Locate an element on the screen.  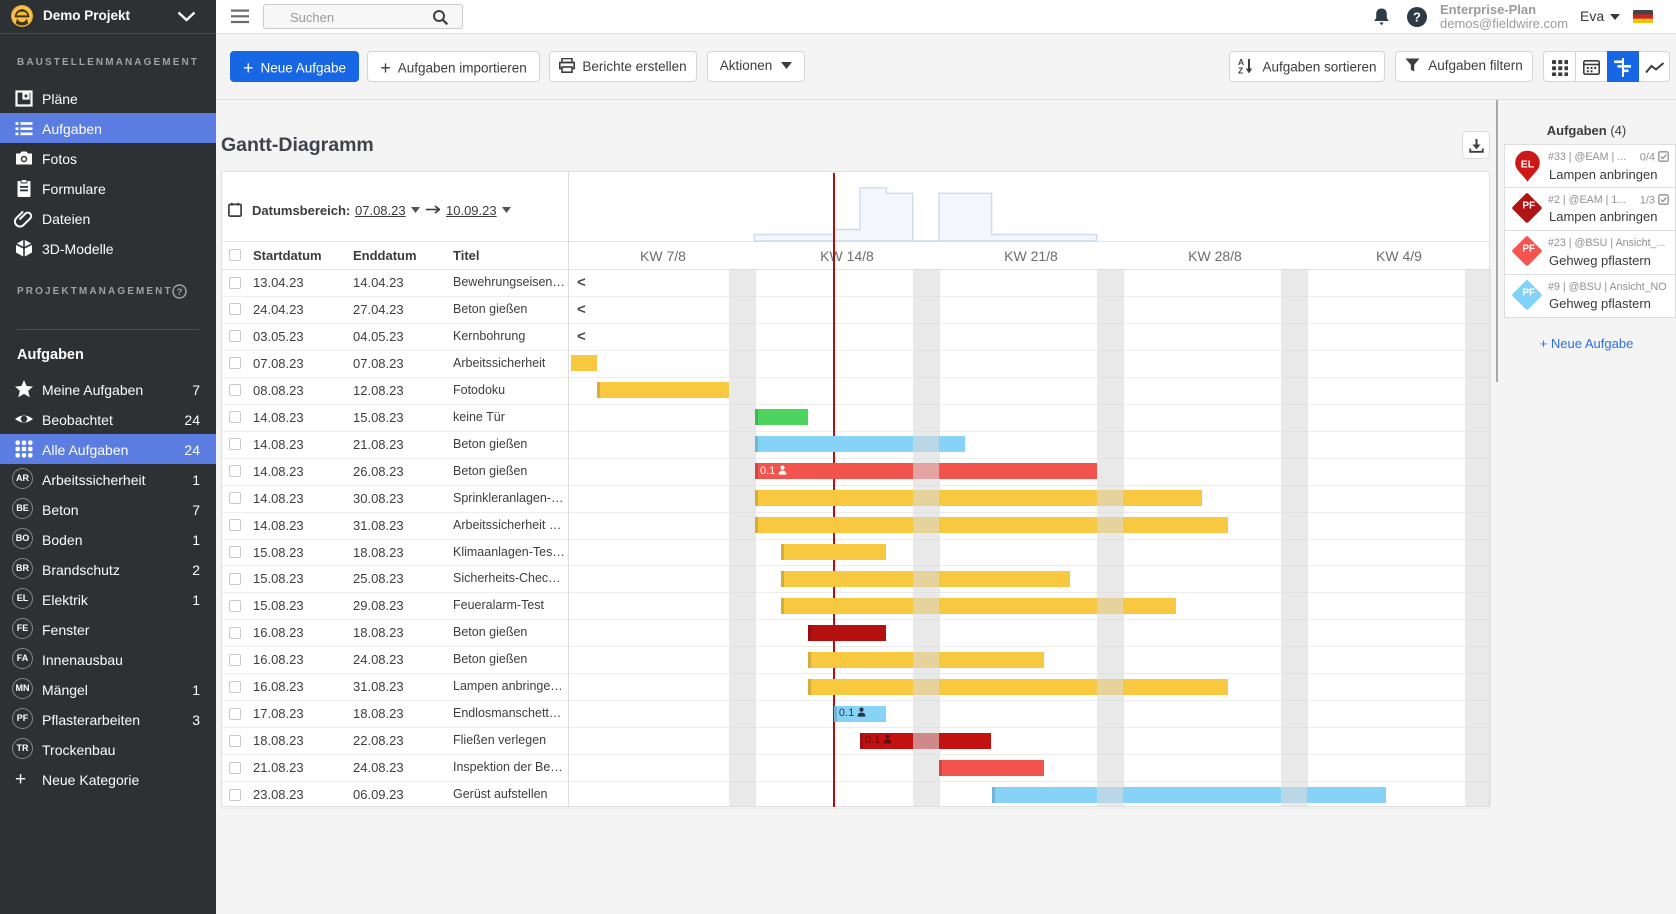
svg-text: A is located at coordinates (1241, 62).